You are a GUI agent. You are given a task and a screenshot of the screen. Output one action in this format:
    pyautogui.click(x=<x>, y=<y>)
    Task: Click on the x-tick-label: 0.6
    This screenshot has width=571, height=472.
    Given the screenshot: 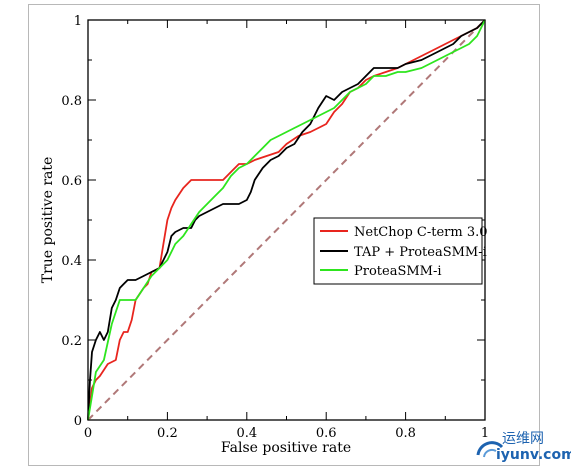 What is the action you would take?
    pyautogui.click(x=326, y=433)
    